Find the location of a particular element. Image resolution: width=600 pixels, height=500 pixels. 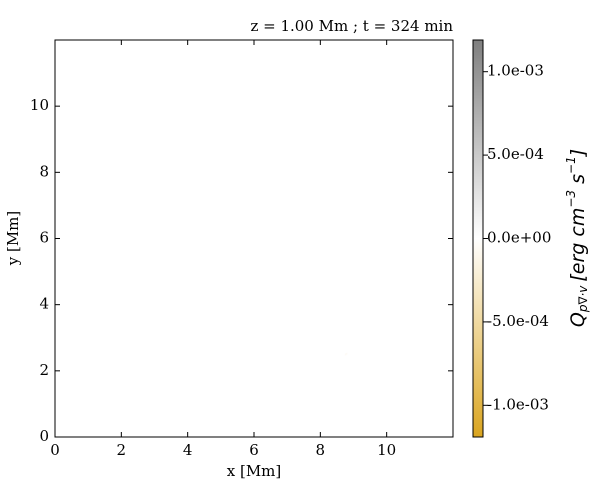

colorbar-unit: s is located at coordinates (578, 182).